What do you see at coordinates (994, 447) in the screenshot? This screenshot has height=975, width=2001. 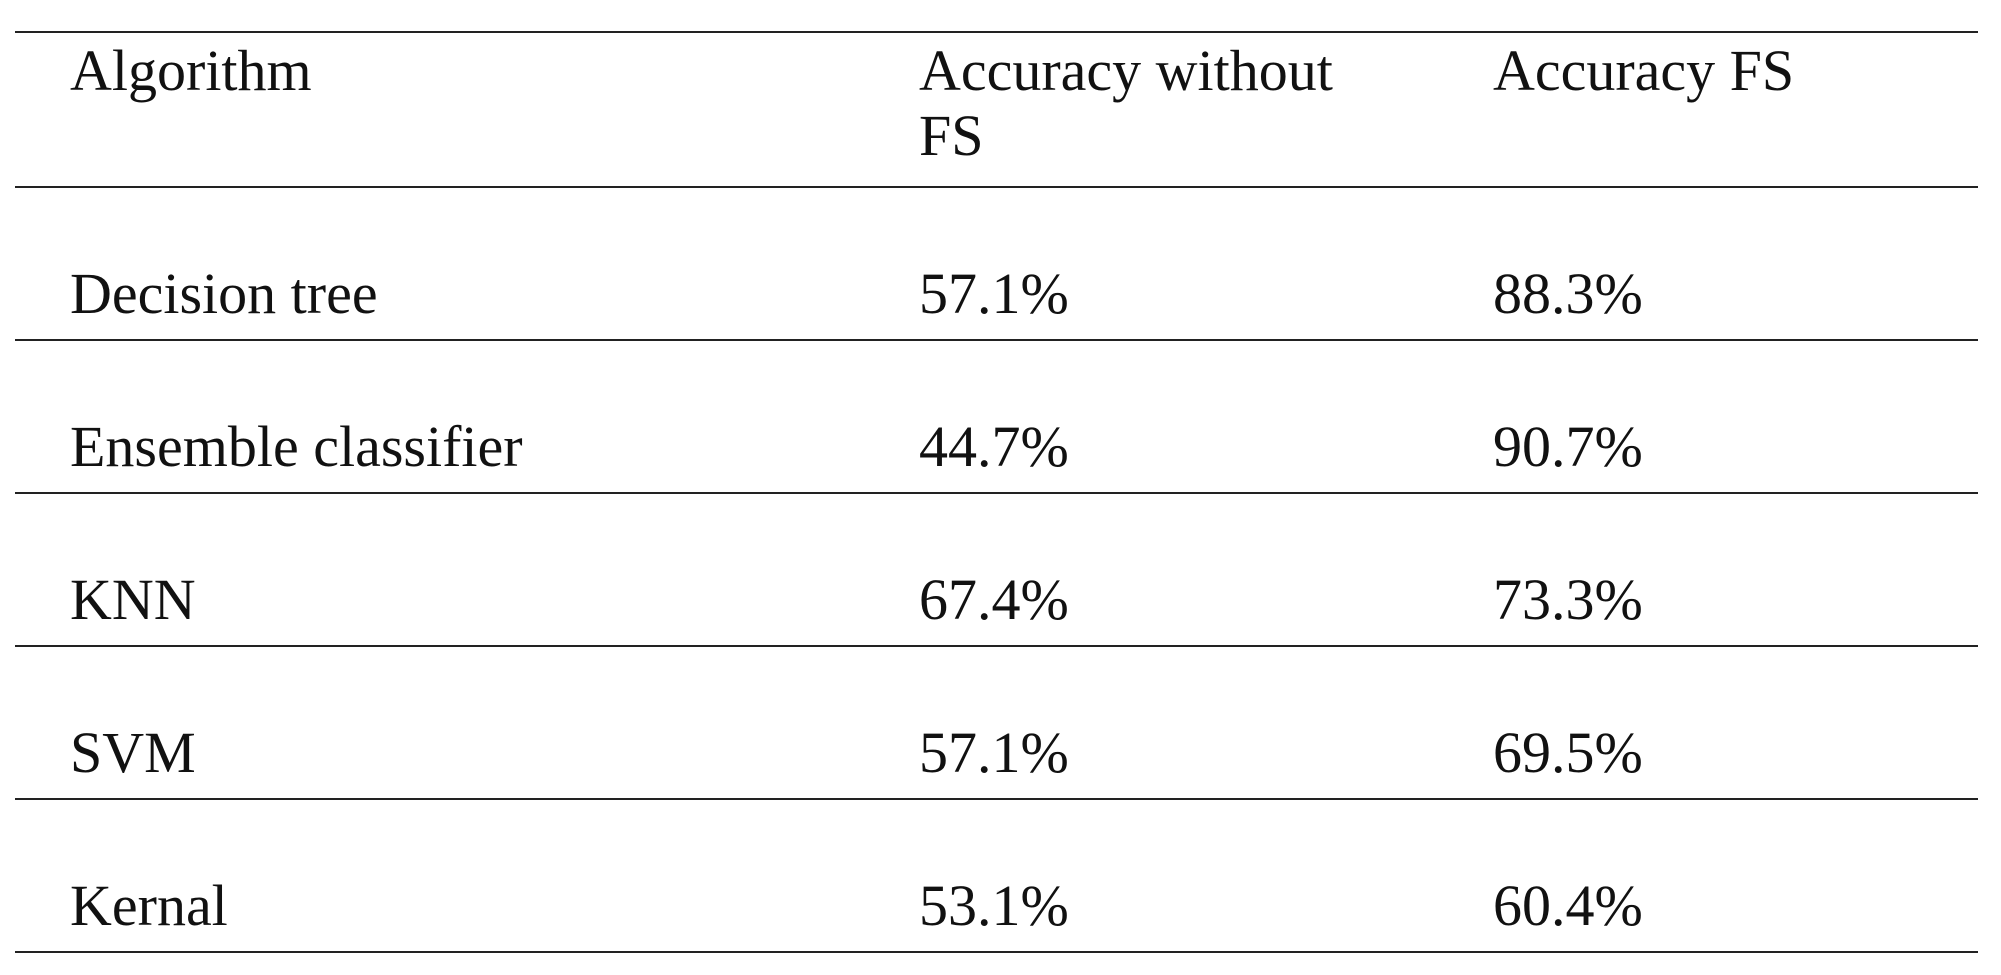 I see `table-cell: 44.7%` at bounding box center [994, 447].